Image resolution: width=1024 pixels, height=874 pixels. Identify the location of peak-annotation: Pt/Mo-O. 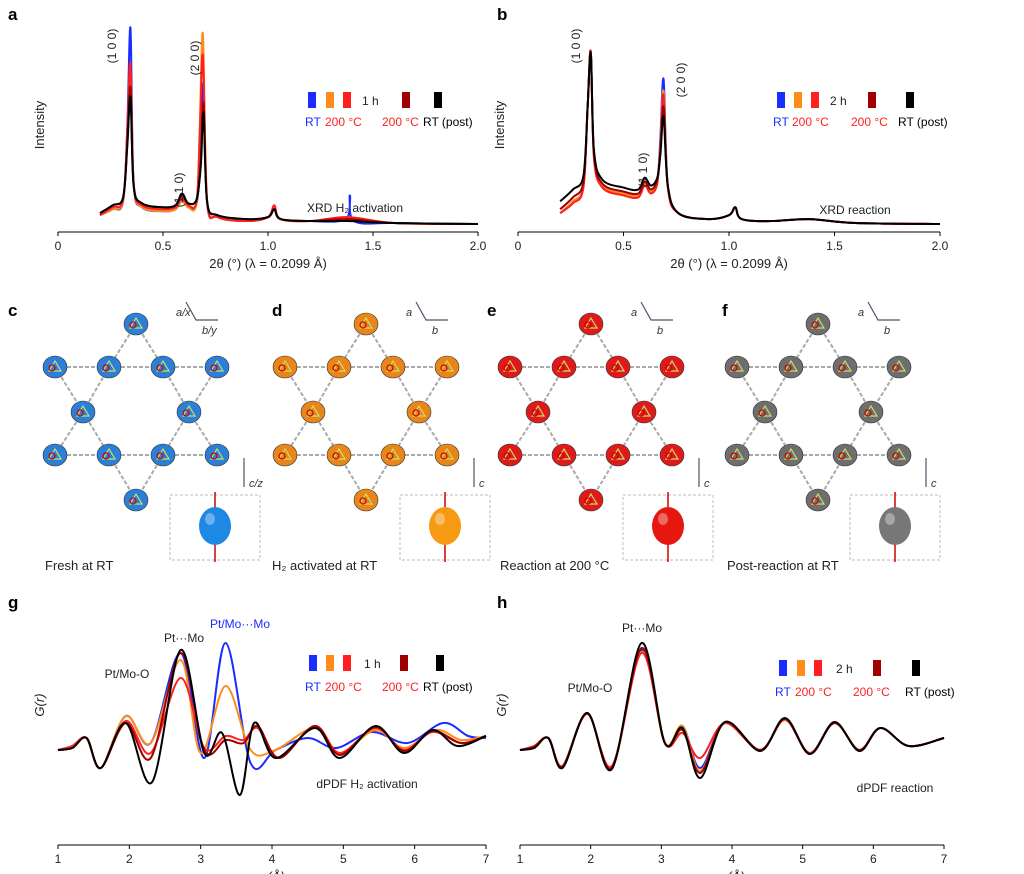
(590, 688).